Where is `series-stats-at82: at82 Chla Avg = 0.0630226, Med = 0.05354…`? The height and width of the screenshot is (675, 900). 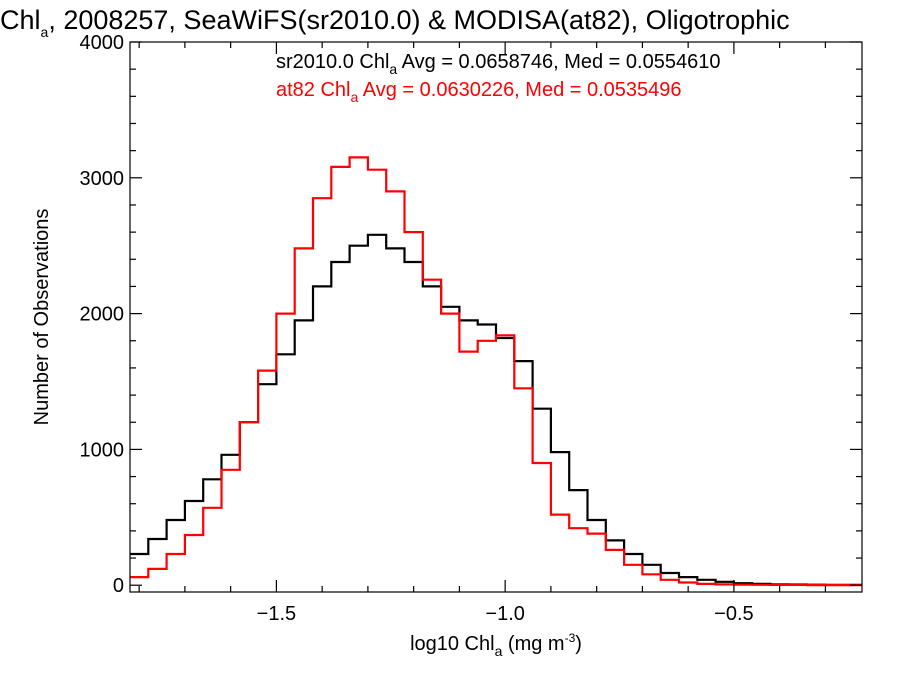
series-stats-at82: at82 Chla Avg = 0.0630226, Med = 0.05354… is located at coordinates (479, 92).